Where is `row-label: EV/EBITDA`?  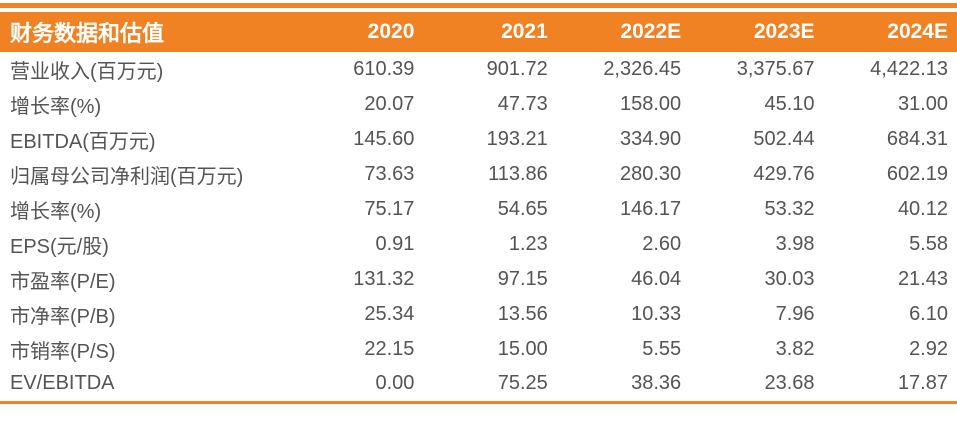 row-label: EV/EBITDA is located at coordinates (62, 383).